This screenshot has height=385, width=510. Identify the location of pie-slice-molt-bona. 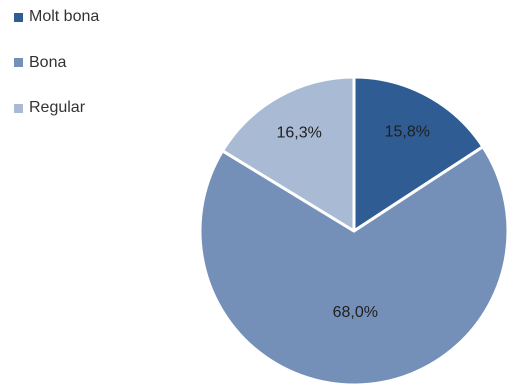
(418, 154).